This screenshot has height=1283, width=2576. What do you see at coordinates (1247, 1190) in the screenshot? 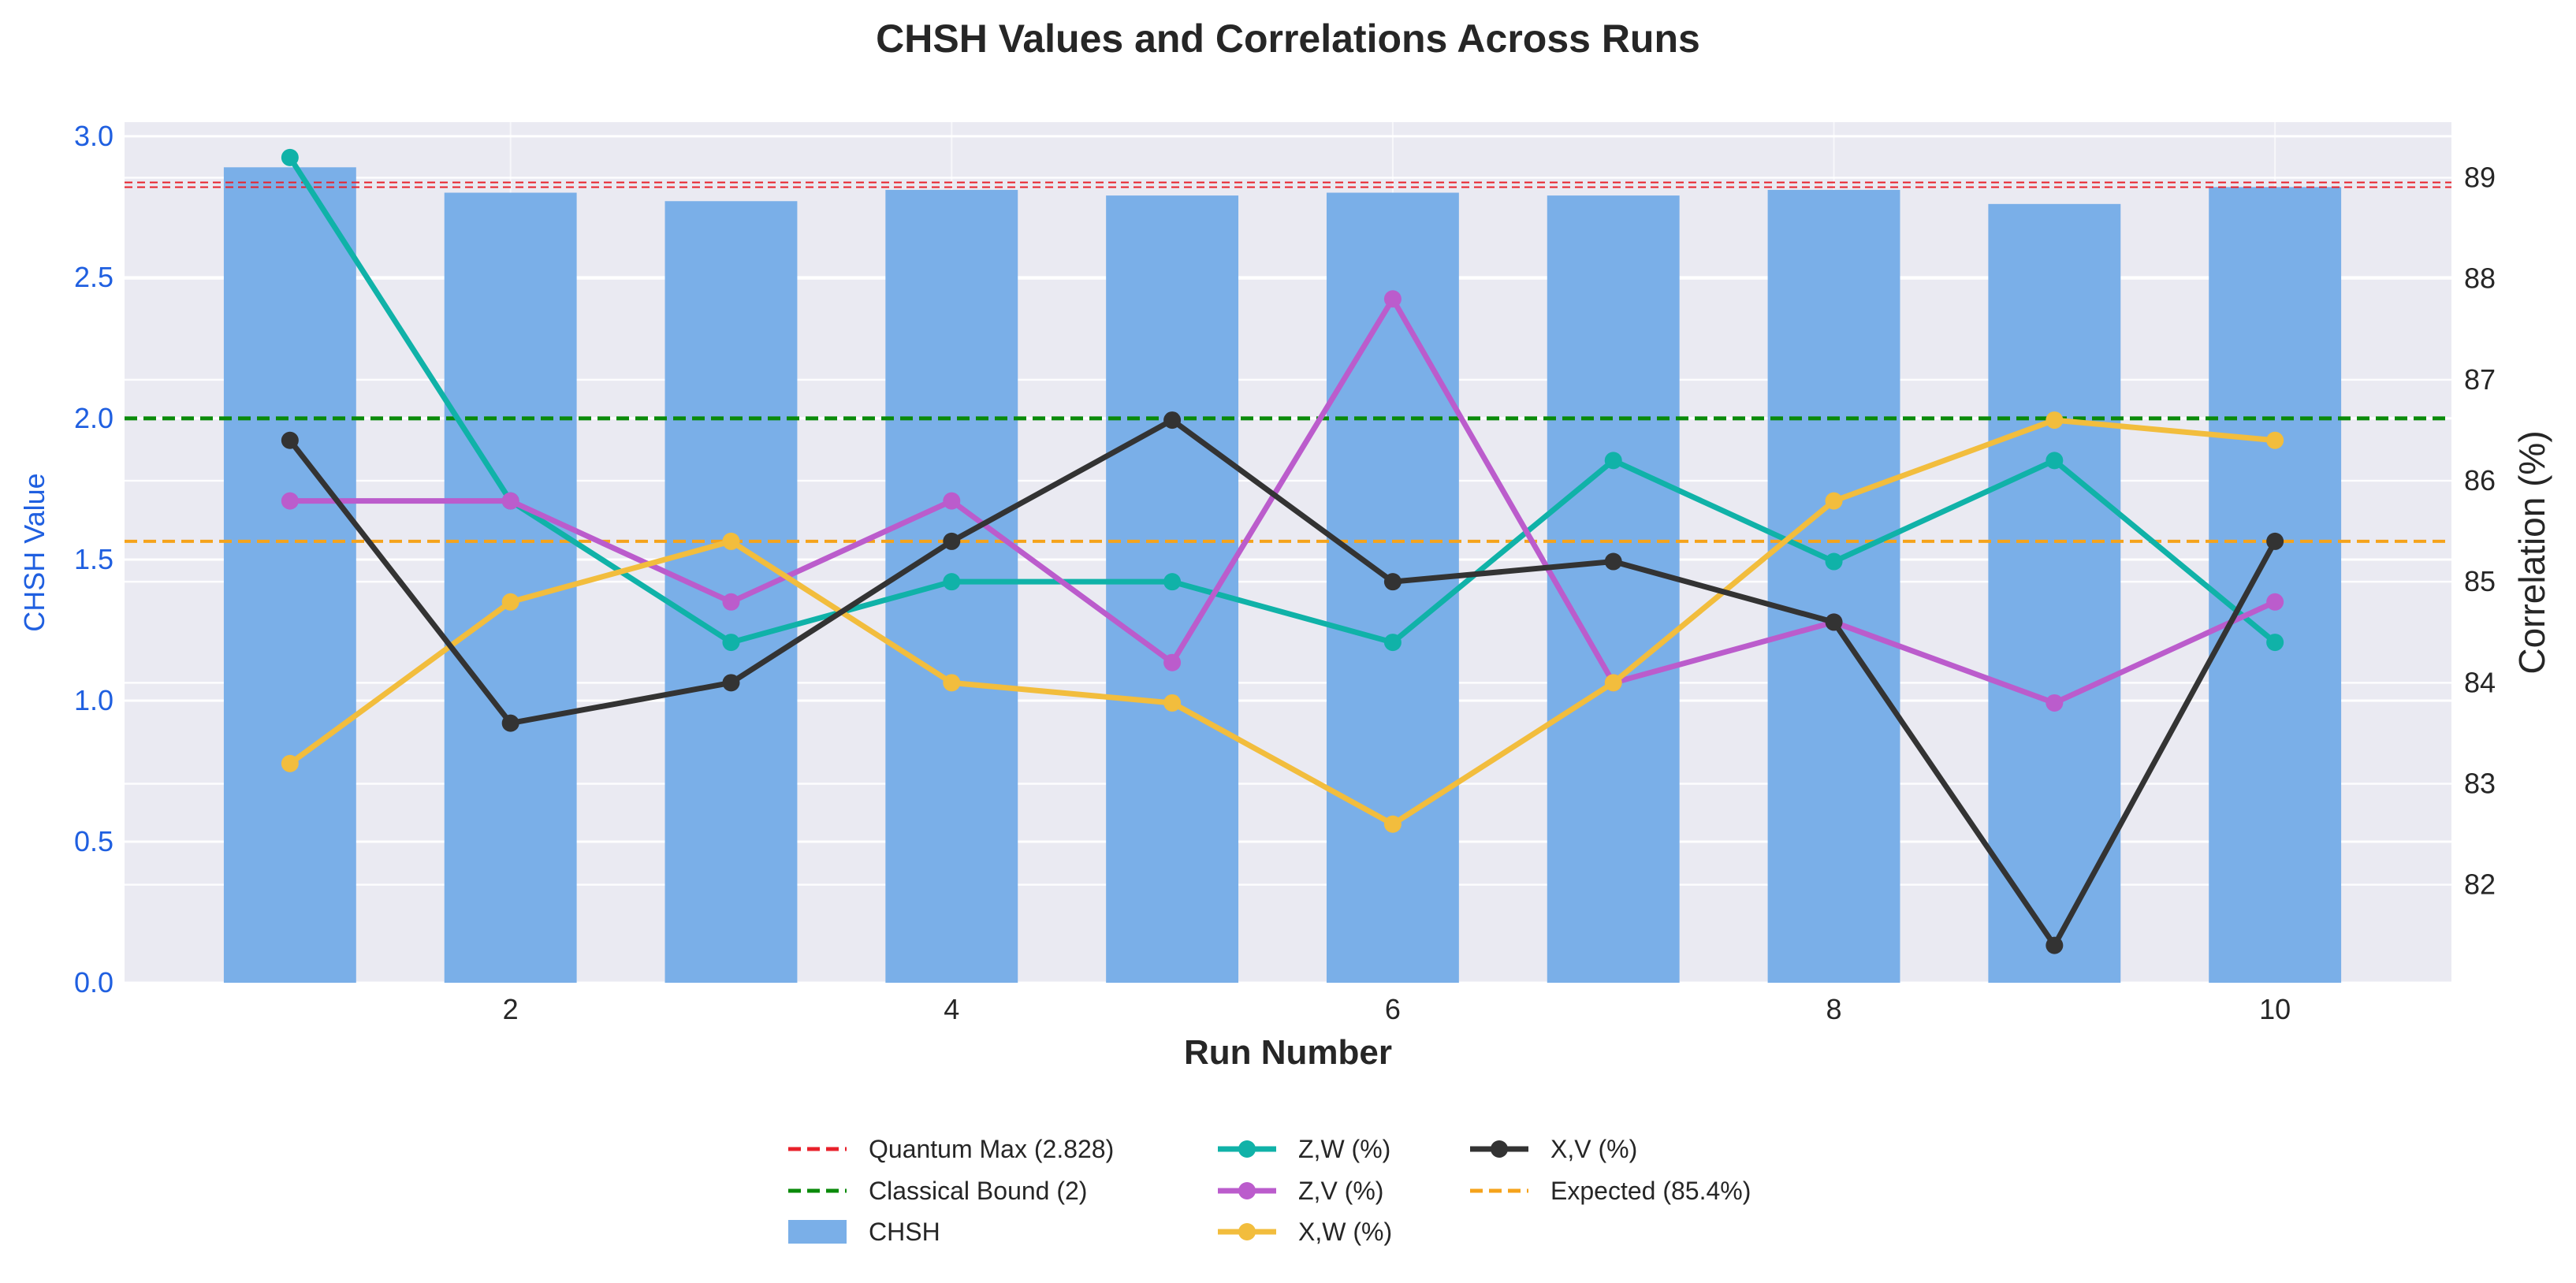
I see `legend-zv-marker` at bounding box center [1247, 1190].